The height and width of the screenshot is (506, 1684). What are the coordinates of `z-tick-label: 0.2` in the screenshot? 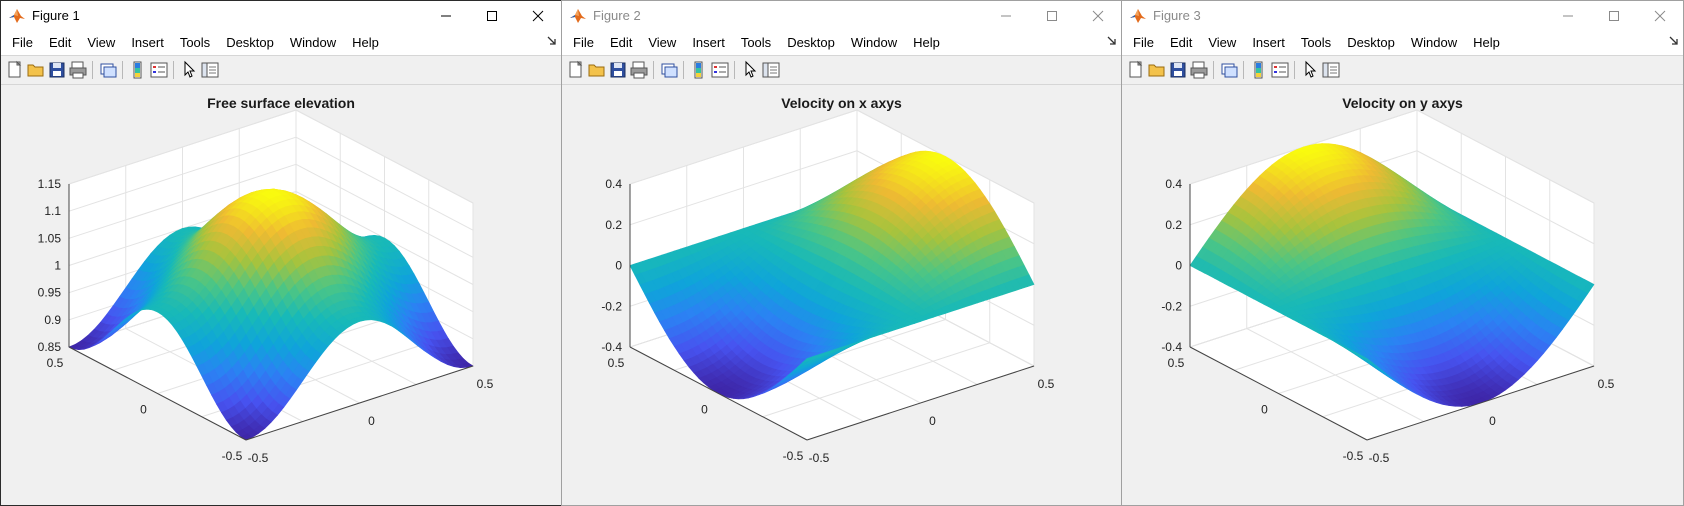 It's located at (1173, 225).